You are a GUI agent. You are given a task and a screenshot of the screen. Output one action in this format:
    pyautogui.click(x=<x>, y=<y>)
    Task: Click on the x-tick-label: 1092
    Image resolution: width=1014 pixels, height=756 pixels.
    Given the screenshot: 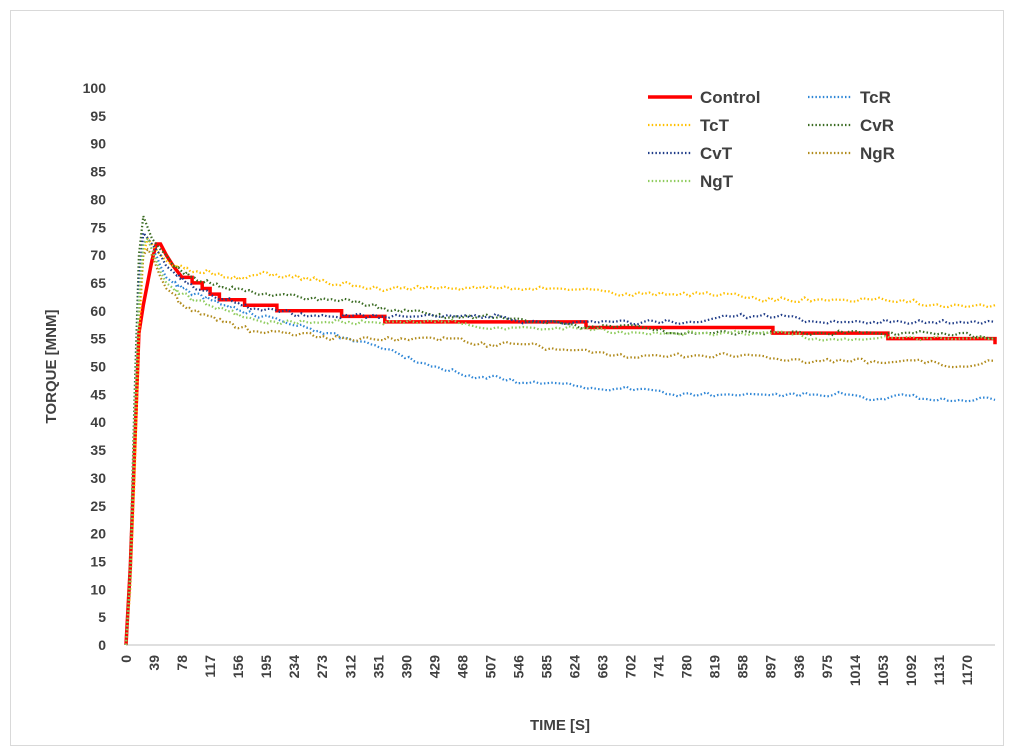 What is the action you would take?
    pyautogui.click(x=911, y=670)
    